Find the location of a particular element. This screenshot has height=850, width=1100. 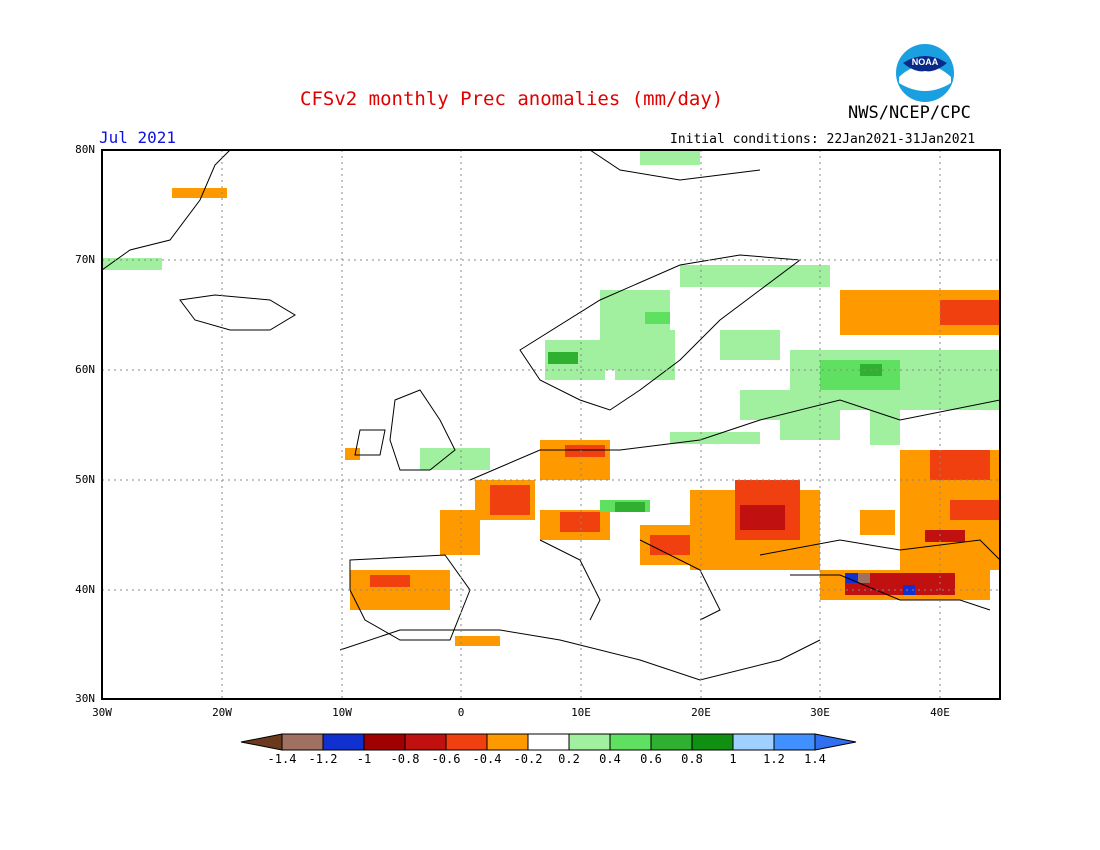

lat-label: 50N is located at coordinates (85, 479).